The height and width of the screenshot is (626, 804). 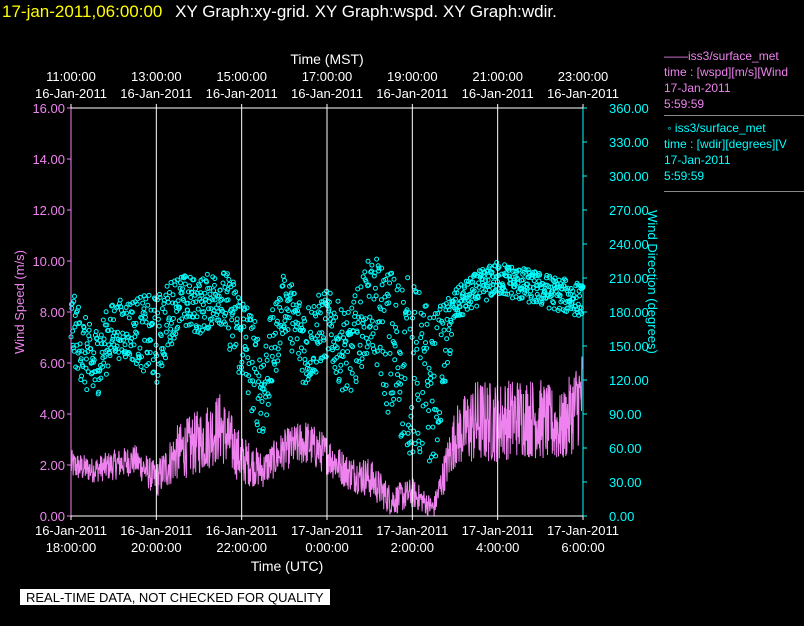 What do you see at coordinates (327, 76) in the screenshot?
I see `top-tick-time: 17:00:00` at bounding box center [327, 76].